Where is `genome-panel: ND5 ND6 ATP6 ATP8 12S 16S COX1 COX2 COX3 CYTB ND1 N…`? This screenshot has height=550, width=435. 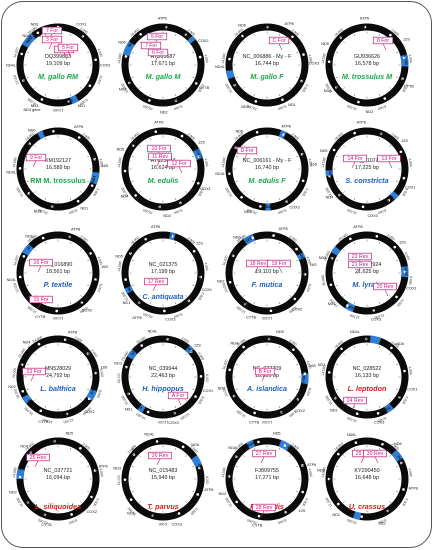
genome-panel: ND5 ND6 ATP6 ATP8 12S 16S COX1 COX2 COX3 CYTB ND1 N… is located at coordinates (163, 273).